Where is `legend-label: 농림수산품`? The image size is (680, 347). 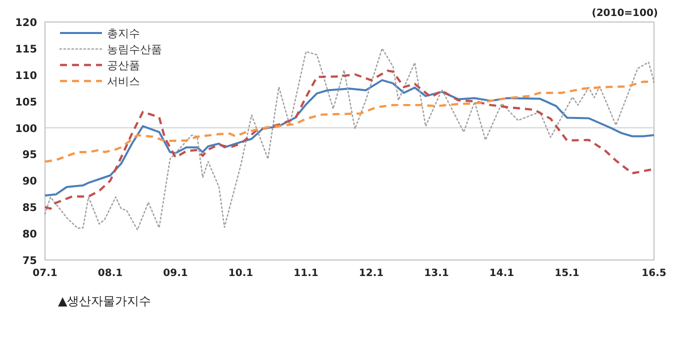 legend-label: 농림수산품 is located at coordinates (134, 49).